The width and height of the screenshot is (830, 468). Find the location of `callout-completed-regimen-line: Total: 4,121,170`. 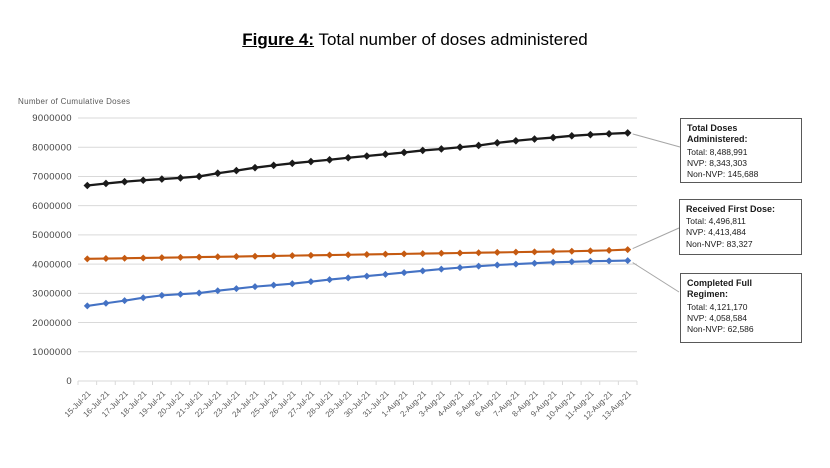

callout-completed-regimen-line: Total: 4,121,170 is located at coordinates (717, 306).